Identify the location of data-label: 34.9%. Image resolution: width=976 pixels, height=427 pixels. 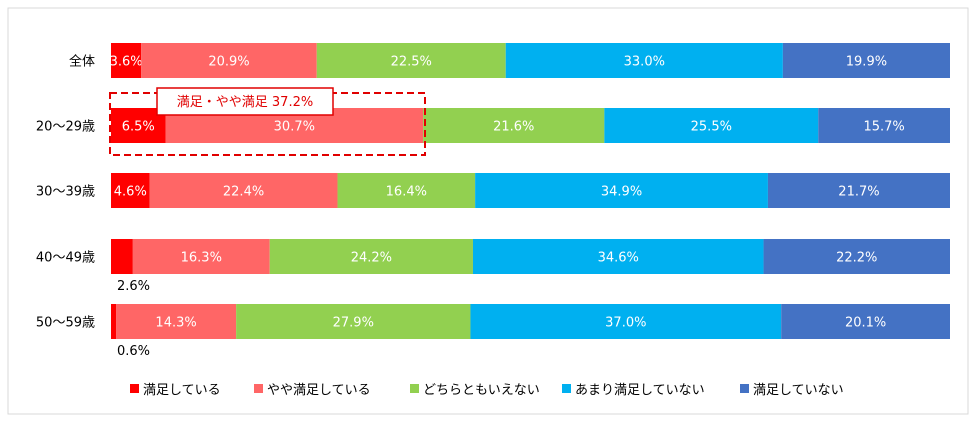
(621, 192).